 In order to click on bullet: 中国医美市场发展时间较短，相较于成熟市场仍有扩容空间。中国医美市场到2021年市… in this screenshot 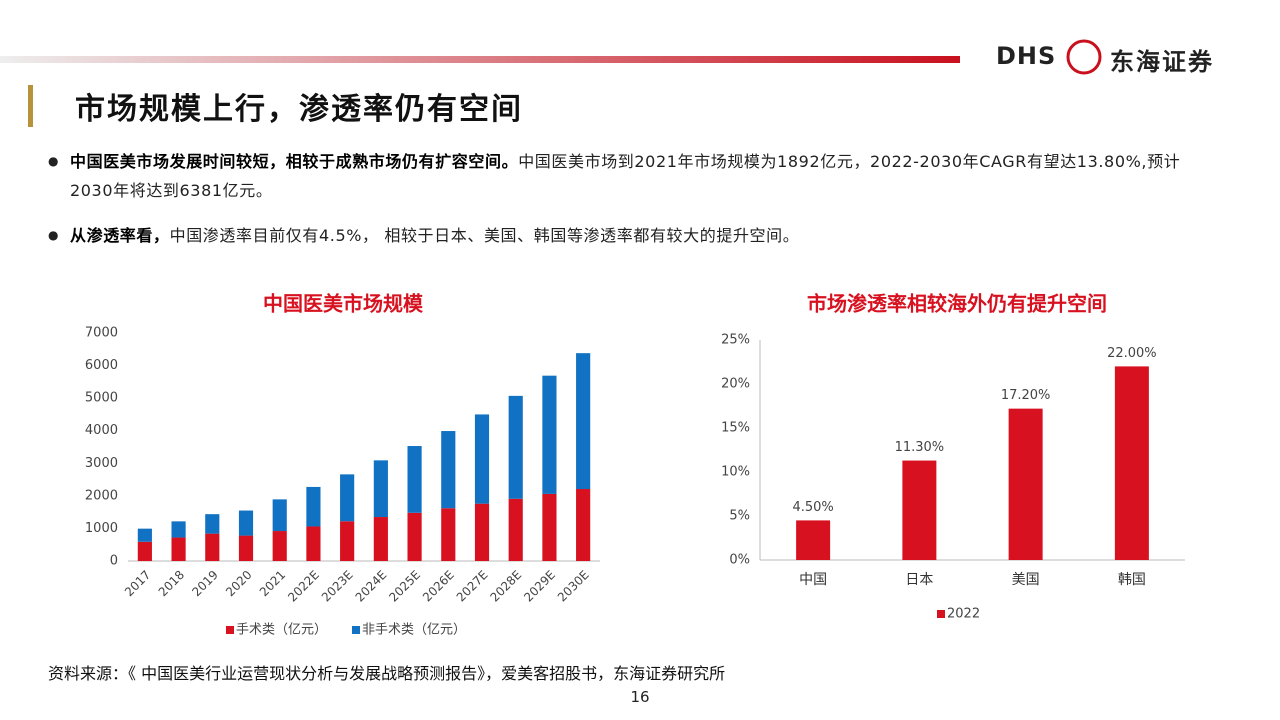, I will do `click(634, 176)`.